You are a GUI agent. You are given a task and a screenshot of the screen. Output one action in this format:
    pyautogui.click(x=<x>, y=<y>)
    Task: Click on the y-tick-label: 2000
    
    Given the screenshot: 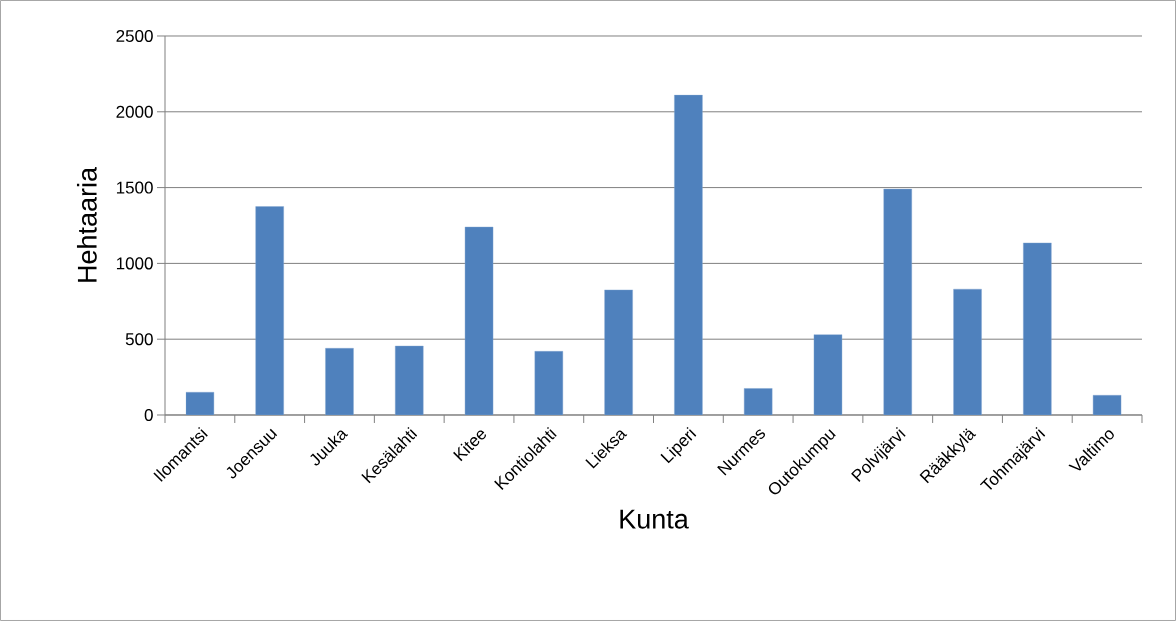 What is the action you would take?
    pyautogui.click(x=134, y=111)
    